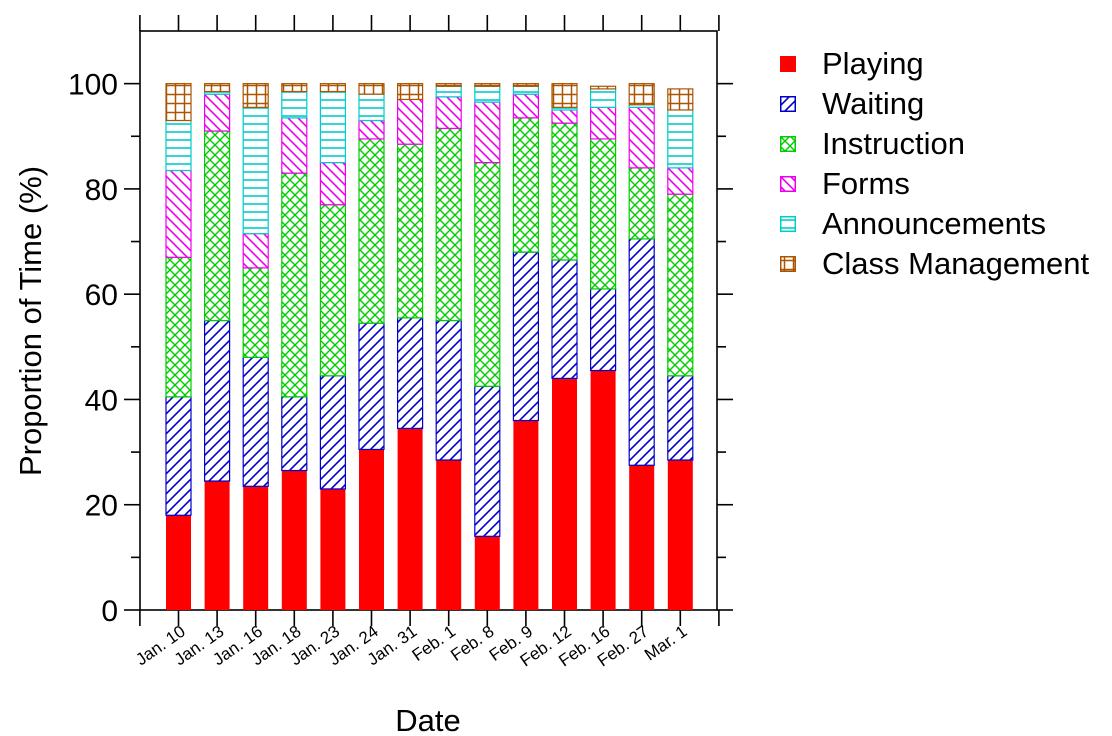 Image resolution: width=1112 pixels, height=736 pixels. What do you see at coordinates (30, 321) in the screenshot?
I see `y-axis-label: Proportion of Time (%)` at bounding box center [30, 321].